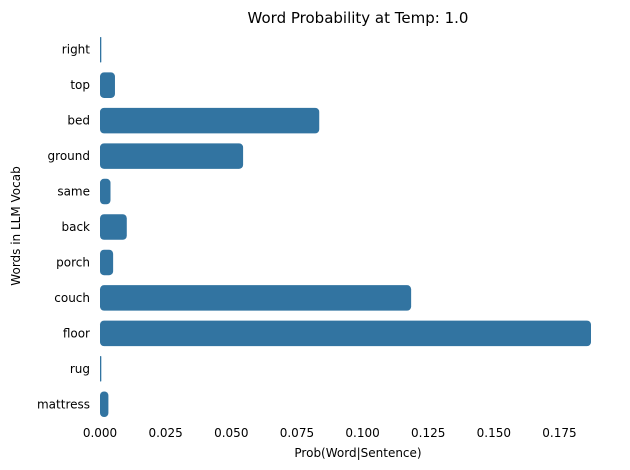 The width and height of the screenshot is (630, 470). I want to click on bar-rug, so click(101, 369).